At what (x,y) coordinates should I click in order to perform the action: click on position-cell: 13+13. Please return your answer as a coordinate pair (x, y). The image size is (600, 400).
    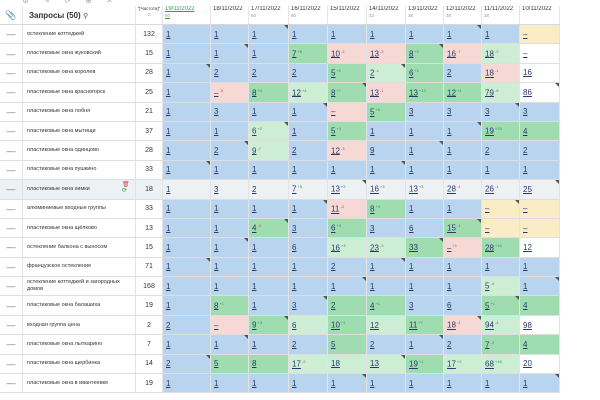
    Looking at the image, I should click on (424, 92).